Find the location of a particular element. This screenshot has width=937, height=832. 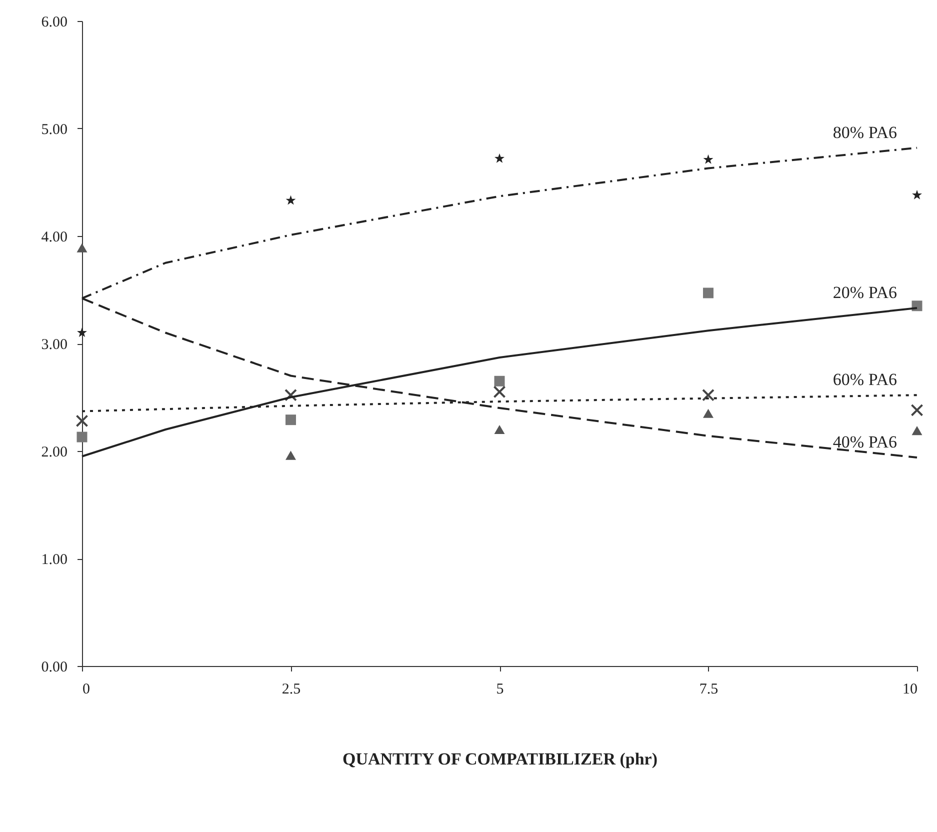

series-label: 60% PA6 is located at coordinates (864, 380).